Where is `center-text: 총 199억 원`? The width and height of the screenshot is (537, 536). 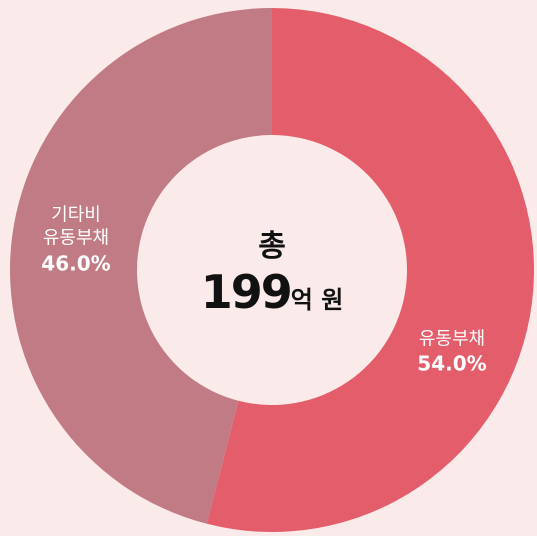
center-text: 총 199억 원 is located at coordinates (272, 270).